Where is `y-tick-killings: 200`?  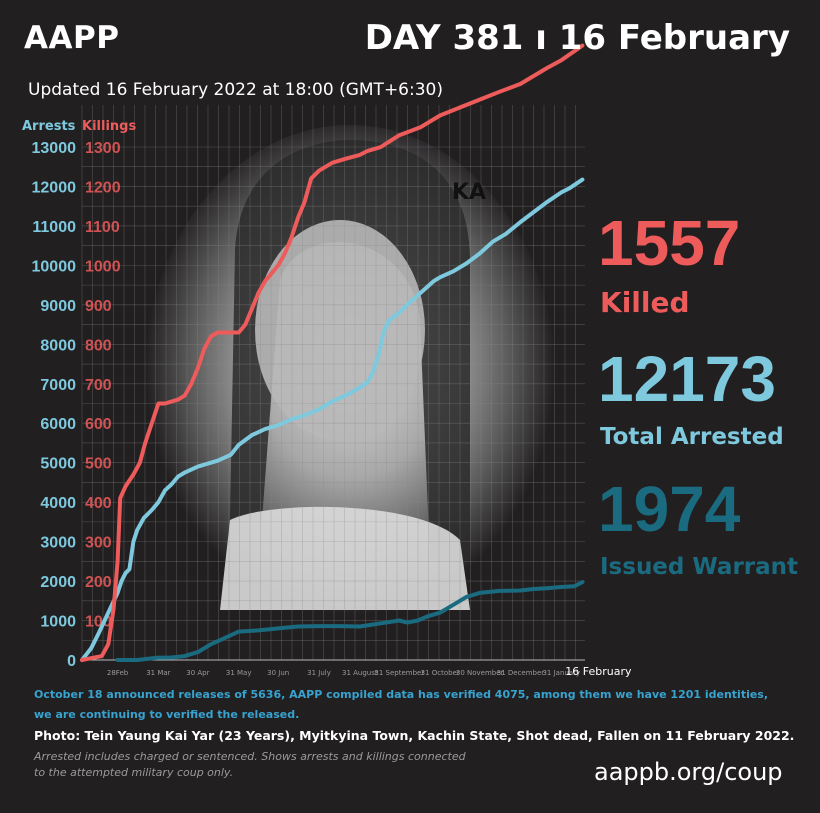
y-tick-killings: 200 is located at coordinates (98, 582).